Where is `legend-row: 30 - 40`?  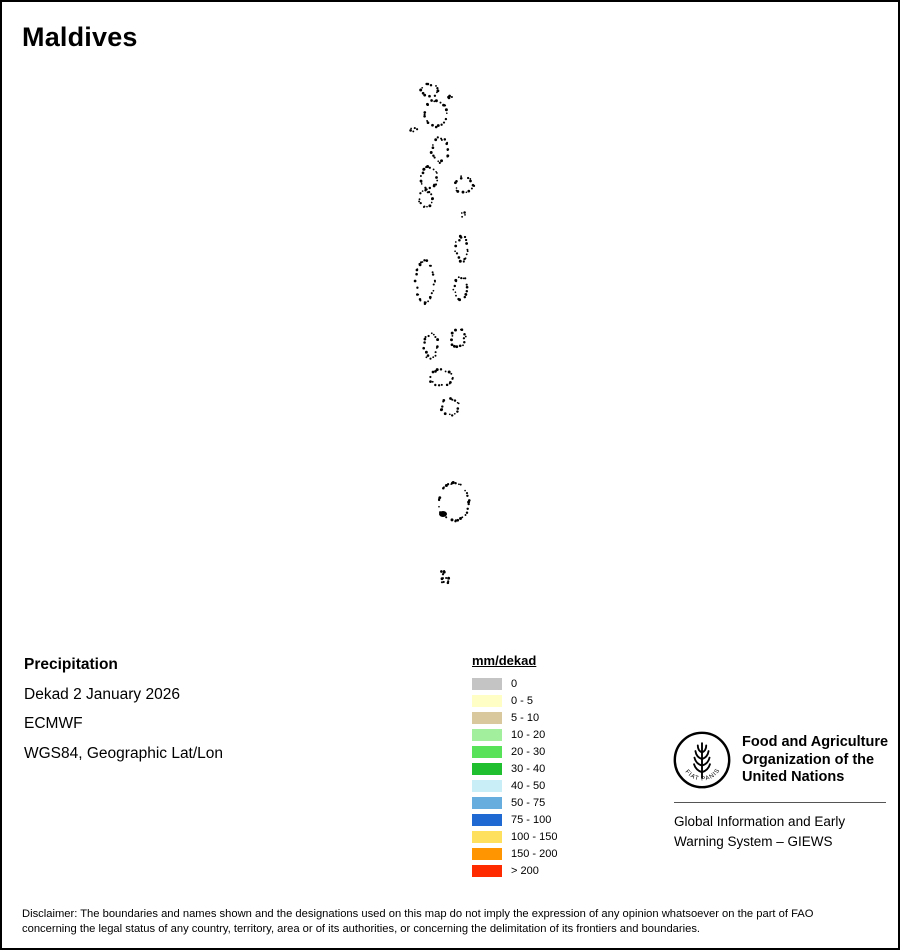 legend-row: 30 - 40 is located at coordinates (552, 768).